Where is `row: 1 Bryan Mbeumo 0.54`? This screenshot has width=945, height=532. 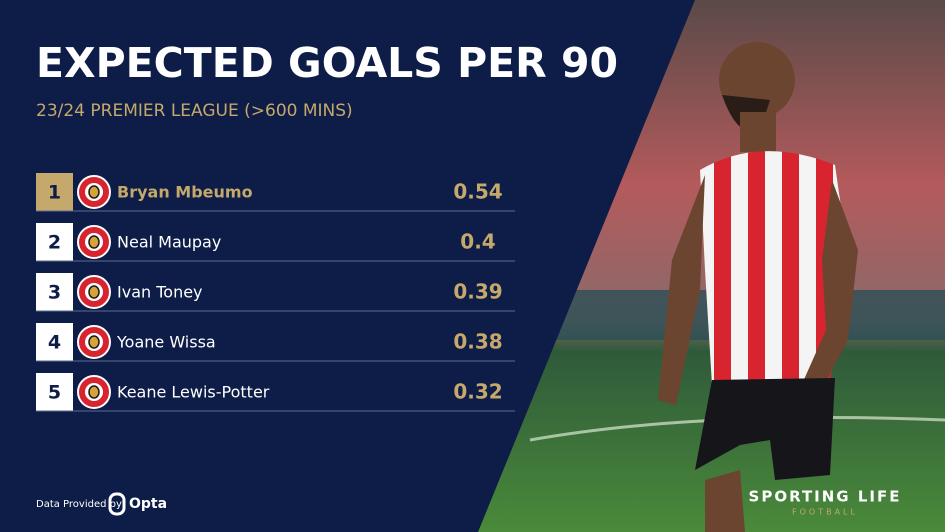 row: 1 Bryan Mbeumo 0.54 is located at coordinates (275, 192).